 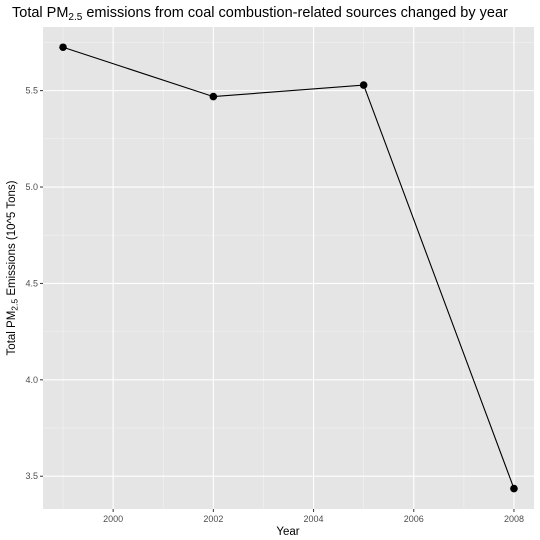 What do you see at coordinates (213, 519) in the screenshot?
I see `x-tick-label: 2002` at bounding box center [213, 519].